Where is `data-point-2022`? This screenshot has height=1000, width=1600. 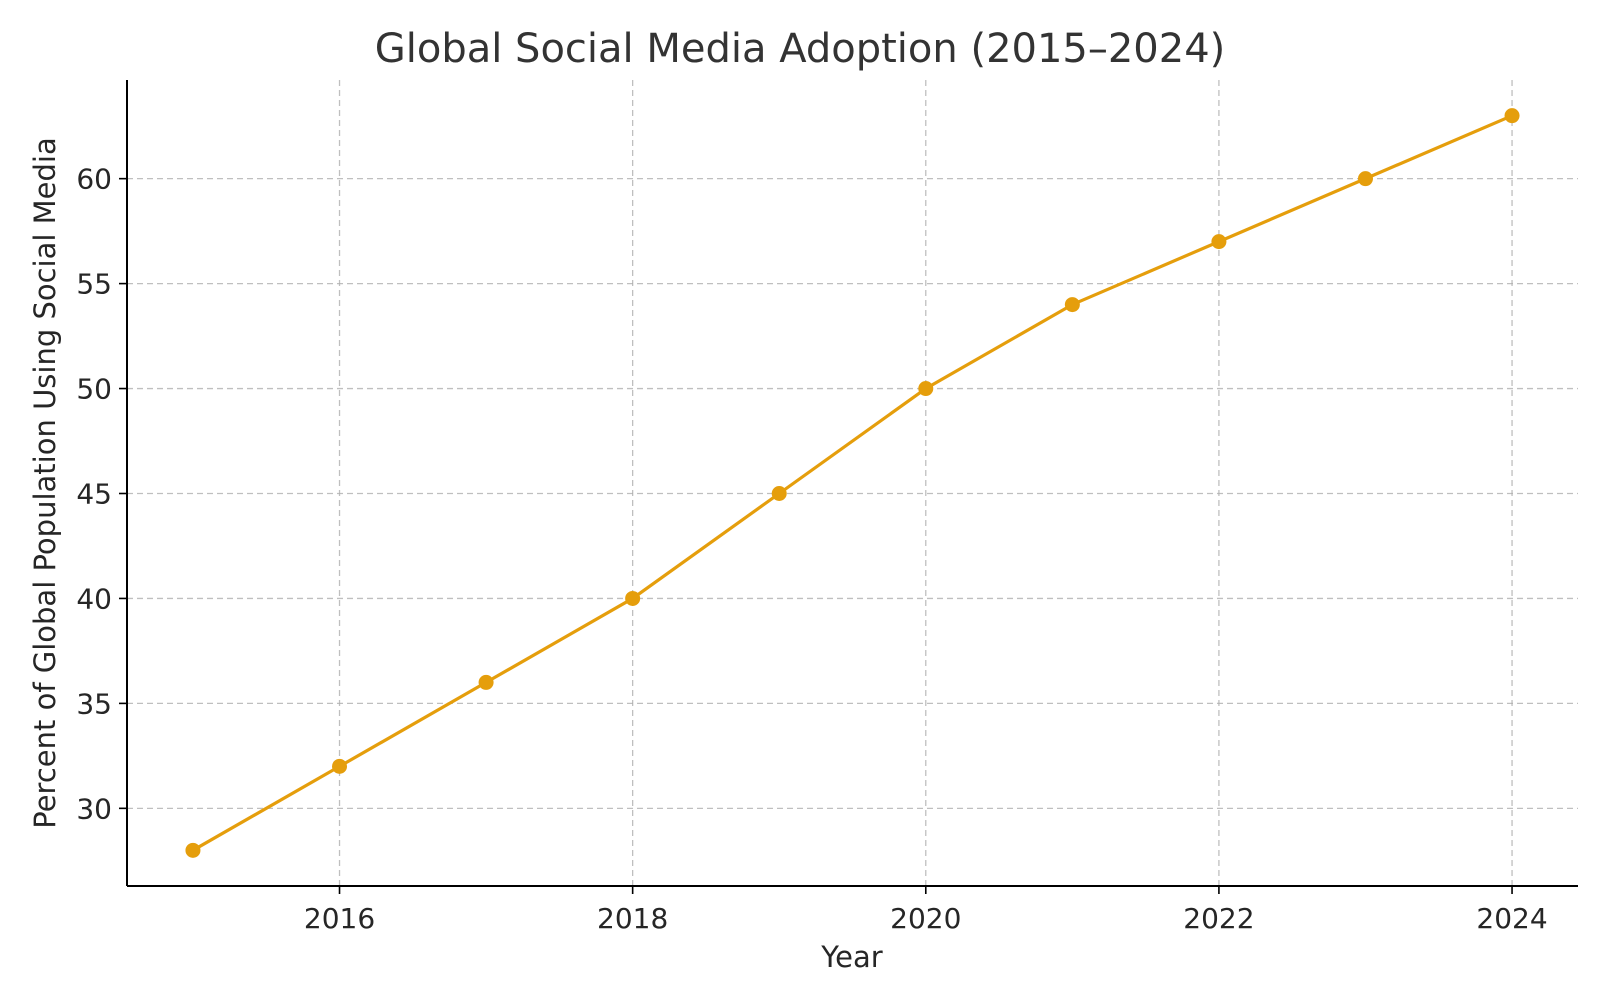 data-point-2022 is located at coordinates (1219, 242).